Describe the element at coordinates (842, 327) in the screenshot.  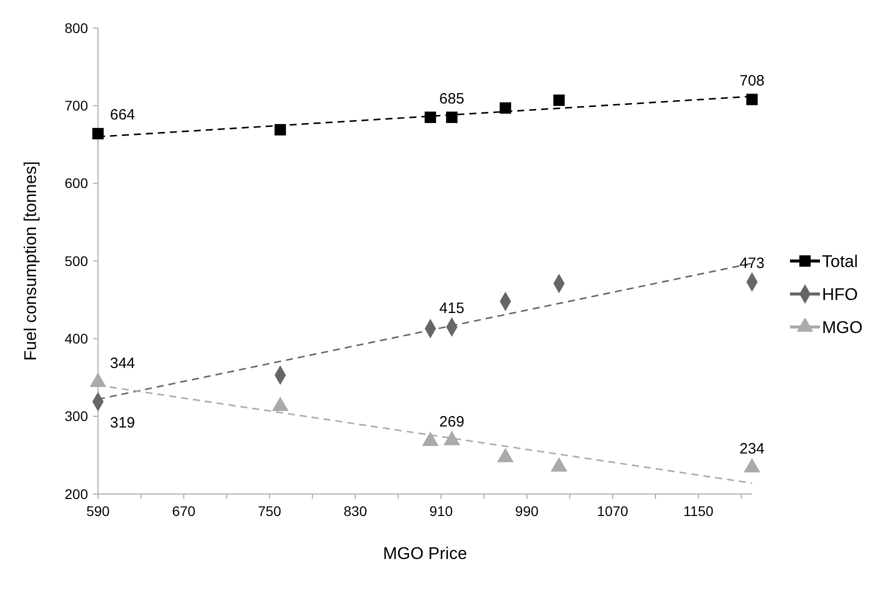
I see `legend-label: MGO` at that location.